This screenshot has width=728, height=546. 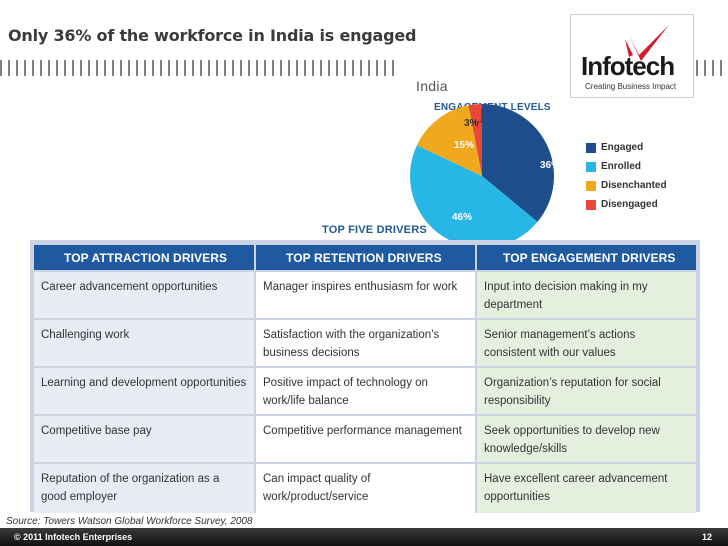 I want to click on legend-label: Disengaged, so click(x=629, y=204).